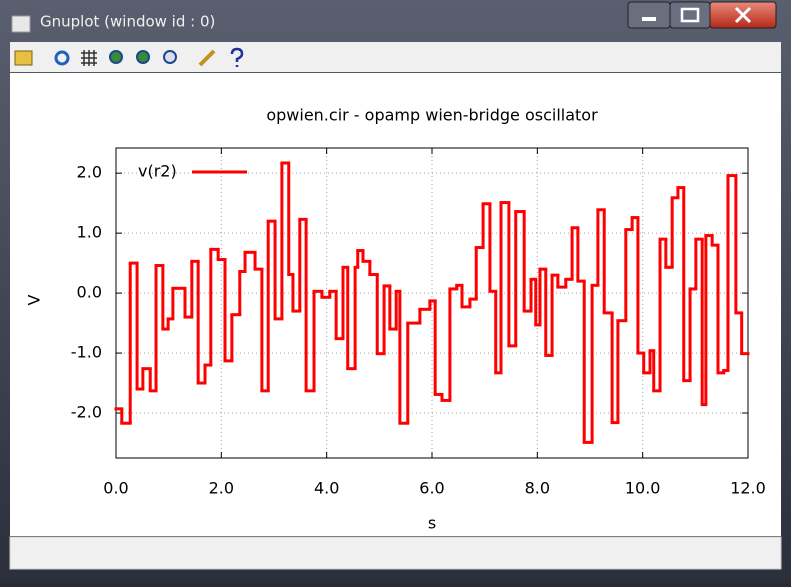 This screenshot has width=791, height=587. What do you see at coordinates (34, 299) in the screenshot?
I see `y-axis-label: V` at bounding box center [34, 299].